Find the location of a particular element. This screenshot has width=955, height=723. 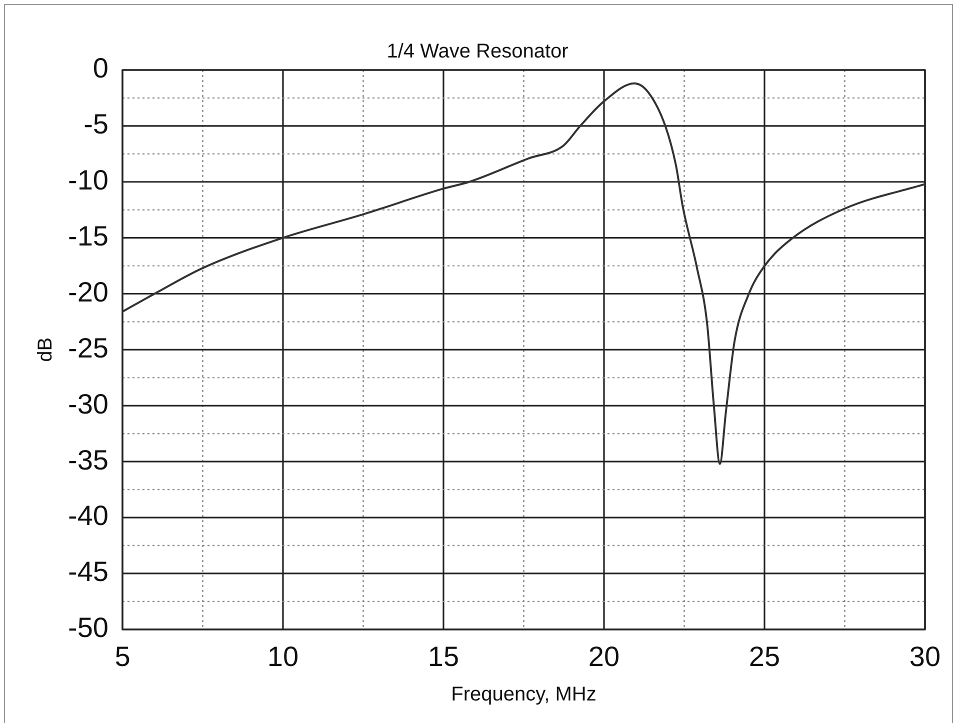

x-tick-label: 25 is located at coordinates (764, 656).